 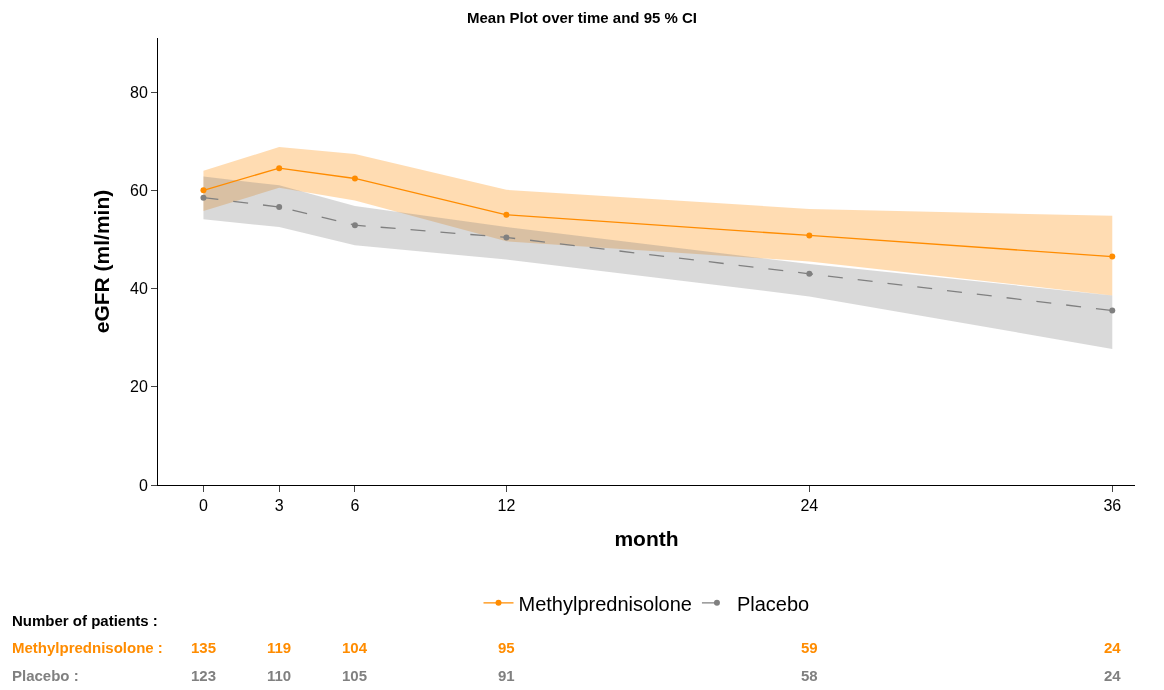 I want to click on text: 59, so click(x=809, y=647).